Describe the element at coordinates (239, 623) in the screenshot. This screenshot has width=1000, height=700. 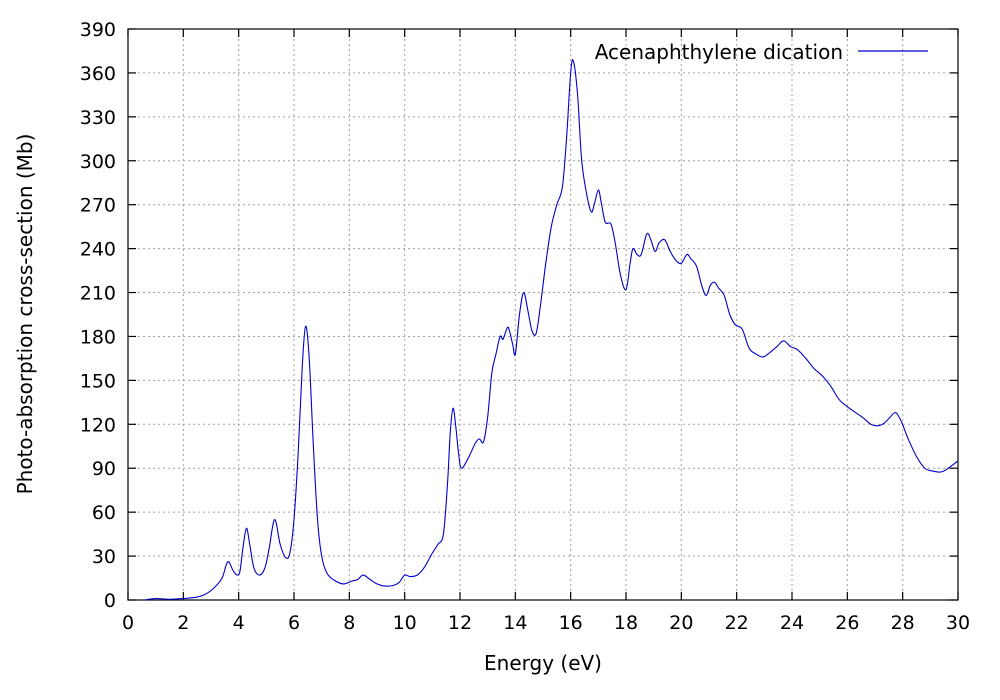
I see `x-tick-label: 4` at that location.